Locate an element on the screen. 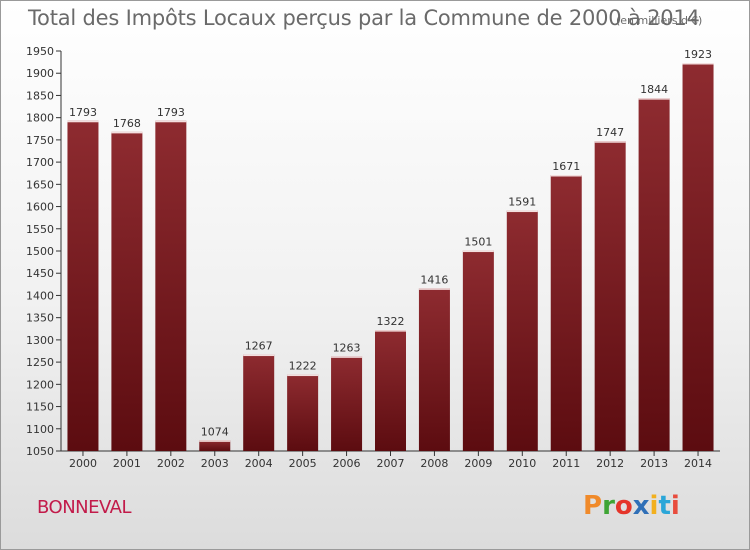 The width and height of the screenshot is (750, 550). y-tick-label: 1750 is located at coordinates (40, 140).